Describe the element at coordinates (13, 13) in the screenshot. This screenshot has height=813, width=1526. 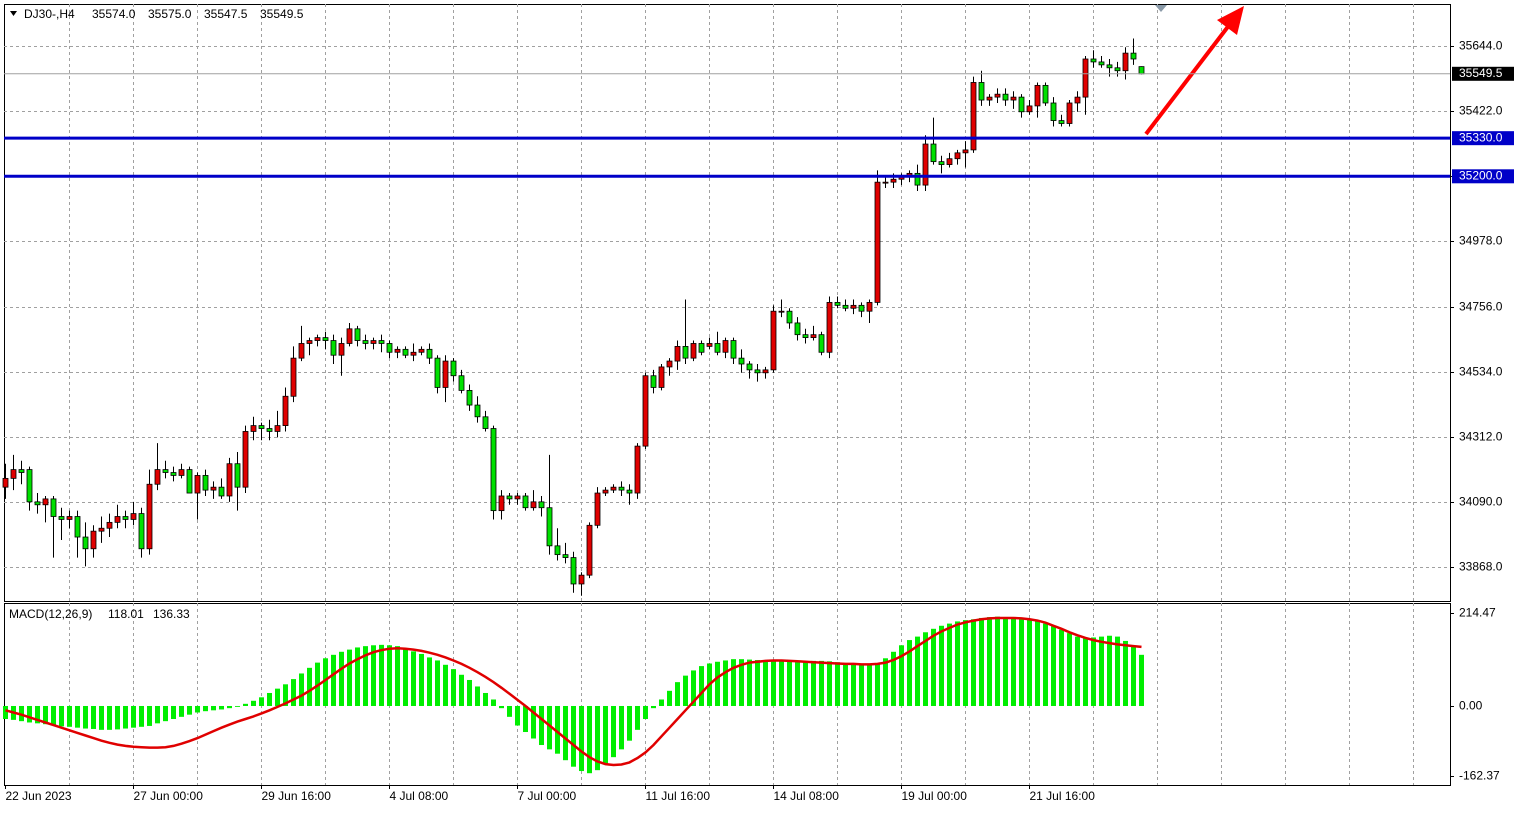
I see `menu-arrow` at that location.